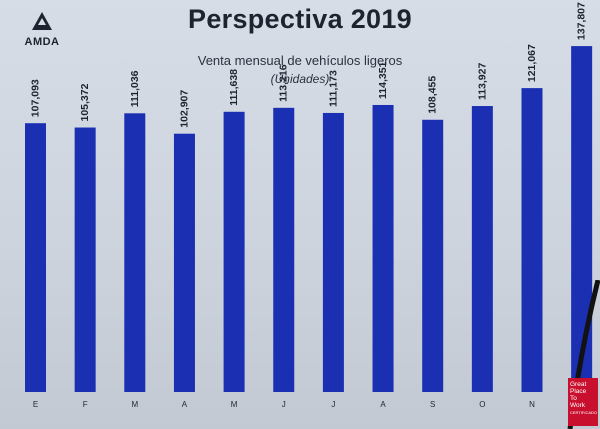 This screenshot has width=600, height=429. What do you see at coordinates (135, 88) in the screenshot?
I see `bar-value-label: 111,036` at bounding box center [135, 88].